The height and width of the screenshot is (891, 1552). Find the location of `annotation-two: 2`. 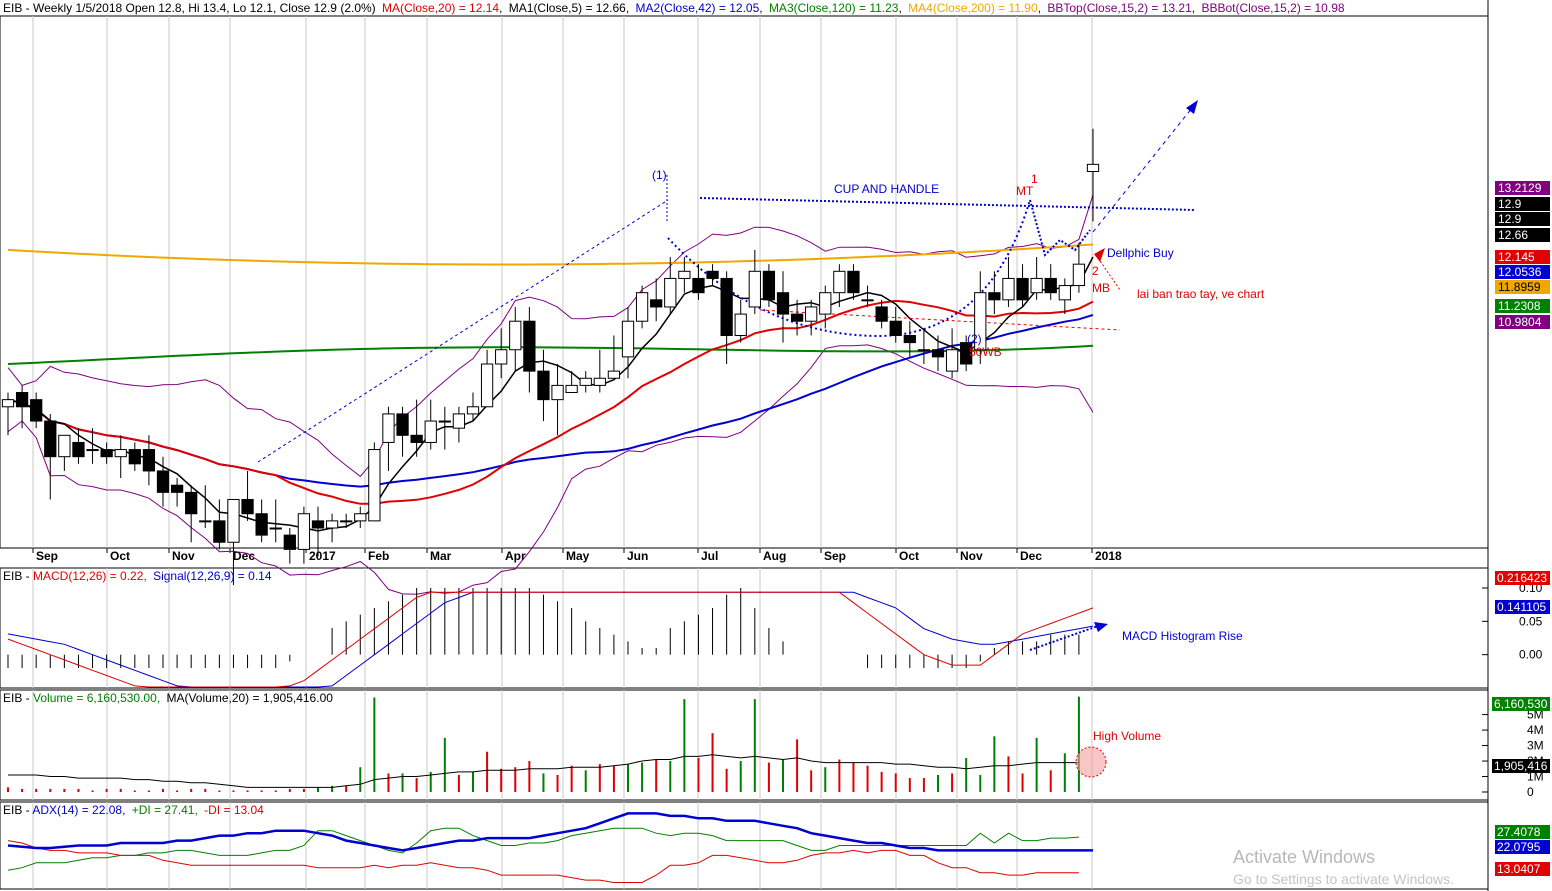

annotation-two: 2 is located at coordinates (1095, 271).